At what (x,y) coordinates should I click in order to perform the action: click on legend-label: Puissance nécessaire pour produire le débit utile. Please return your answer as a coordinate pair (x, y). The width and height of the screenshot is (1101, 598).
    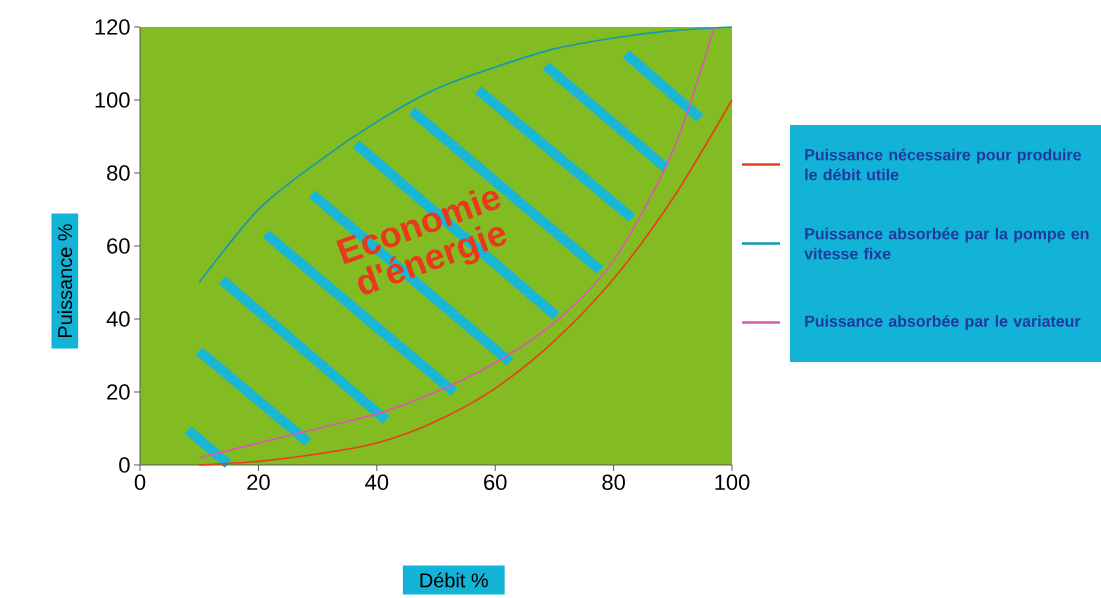
    Looking at the image, I should click on (943, 164).